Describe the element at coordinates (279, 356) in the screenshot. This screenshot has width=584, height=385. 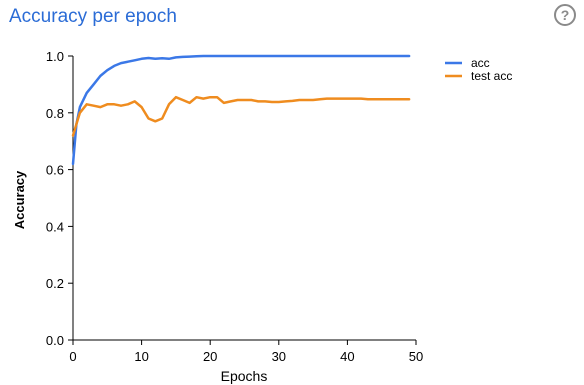
I see `x-tick-label: 30` at that location.